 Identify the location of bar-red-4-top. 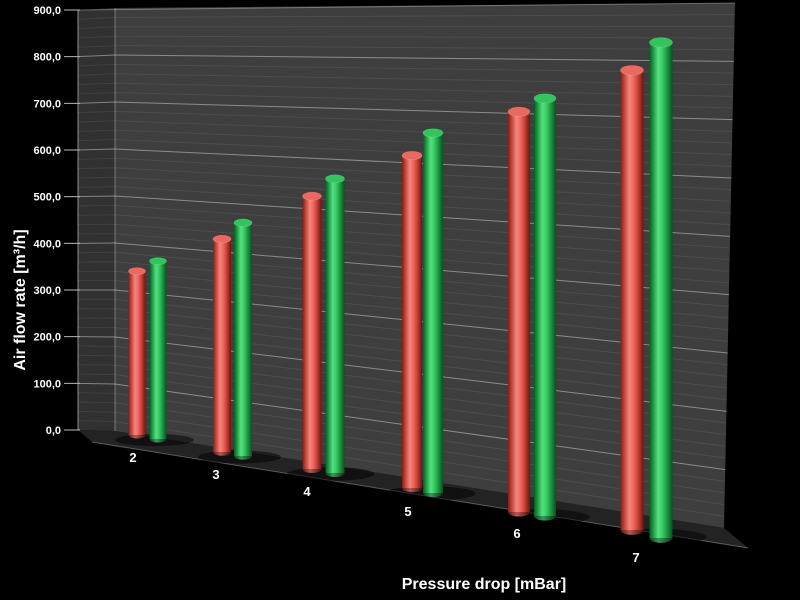
(312, 196).